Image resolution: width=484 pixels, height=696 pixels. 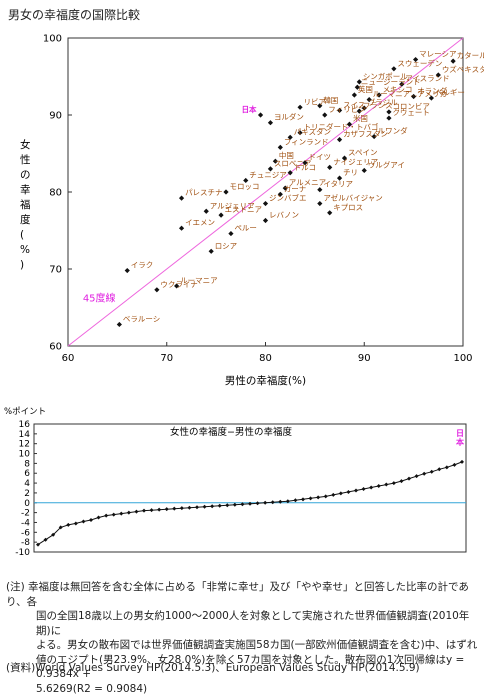 What do you see at coordinates (352, 198) in the screenshot?
I see `data-point-label: アゼルバイジャン` at bounding box center [352, 198].